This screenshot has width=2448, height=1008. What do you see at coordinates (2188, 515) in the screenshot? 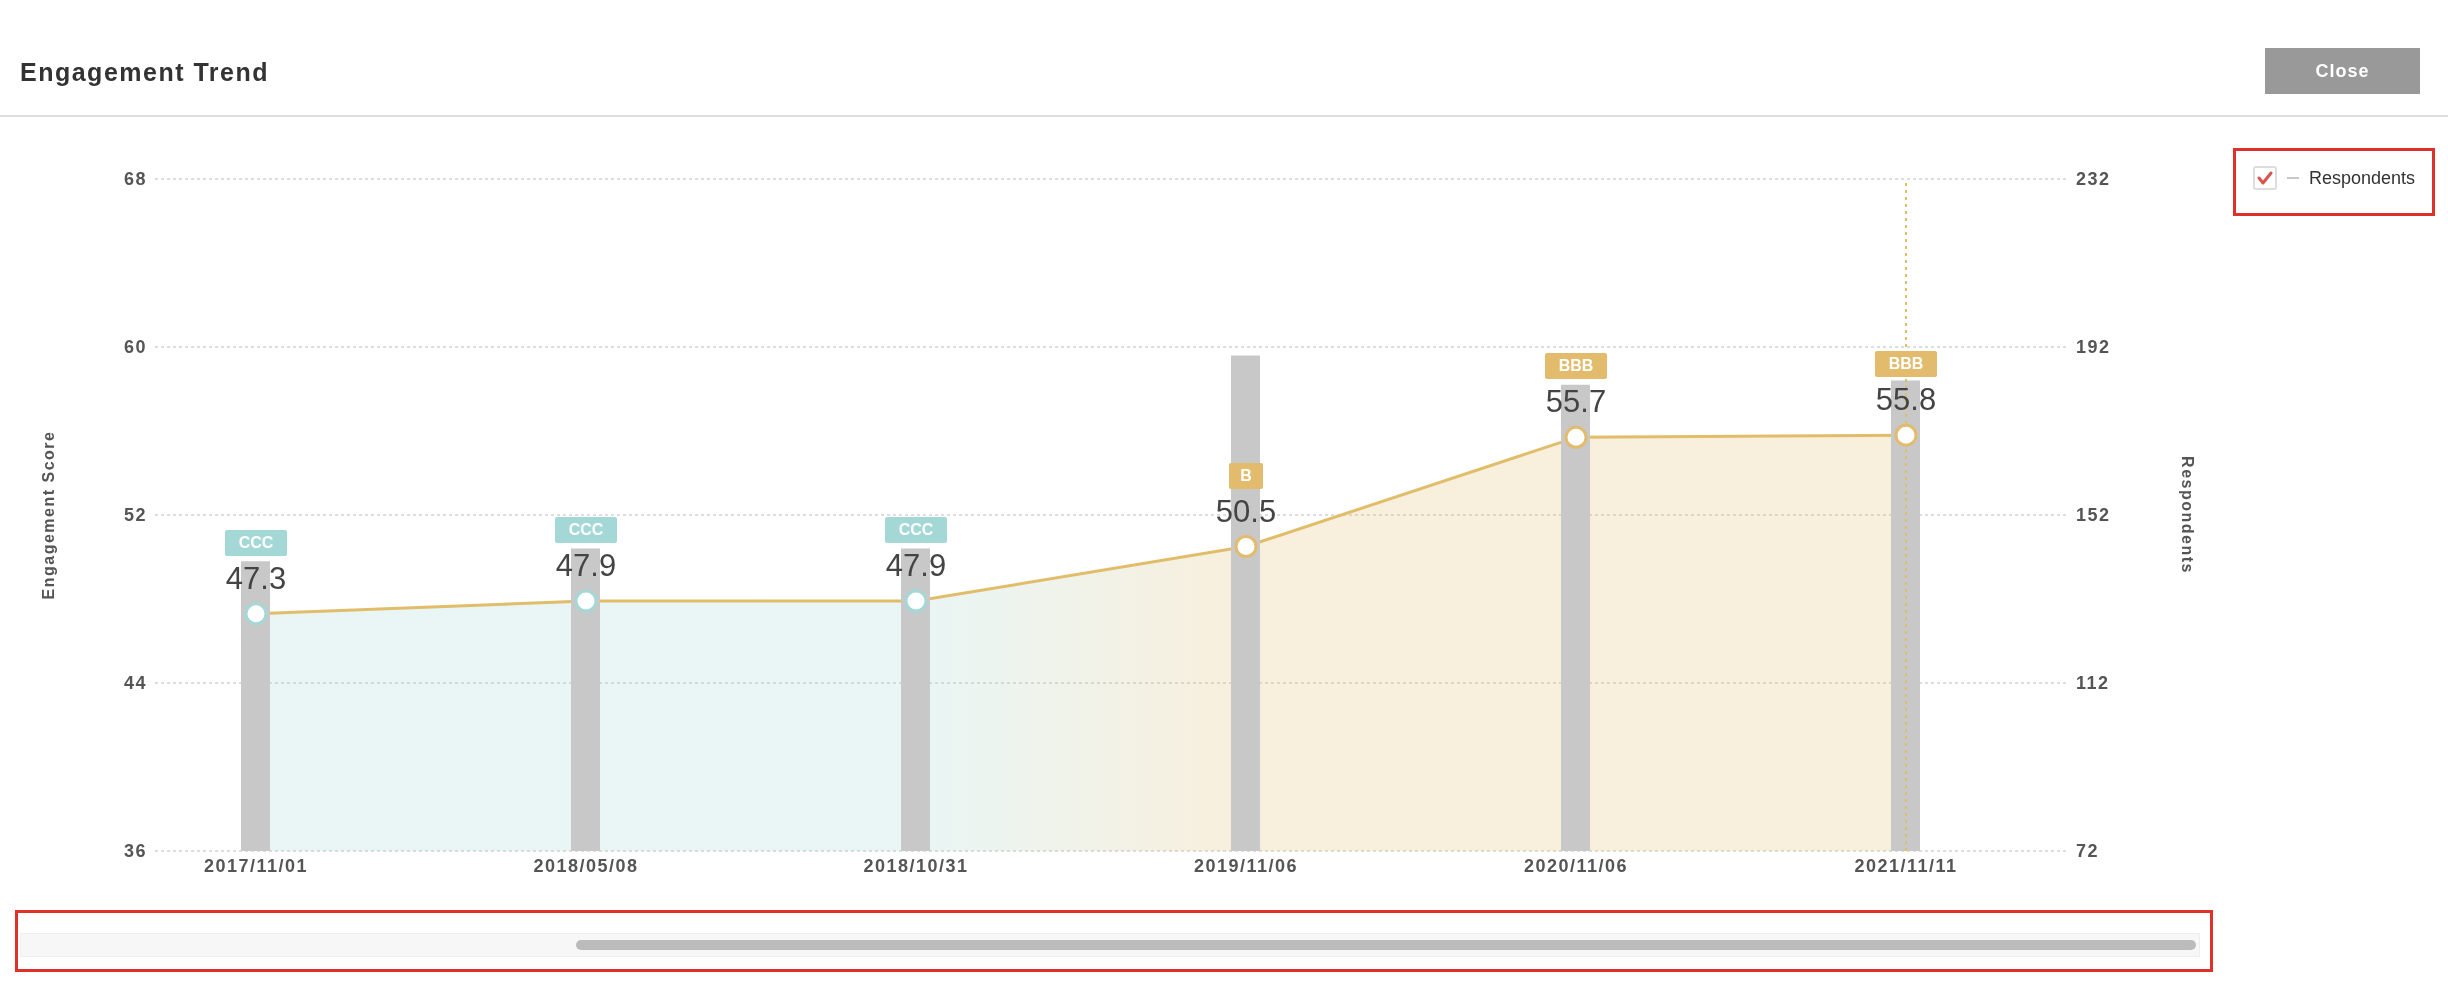
I see `y2-axis-title: Respondents` at bounding box center [2188, 515].